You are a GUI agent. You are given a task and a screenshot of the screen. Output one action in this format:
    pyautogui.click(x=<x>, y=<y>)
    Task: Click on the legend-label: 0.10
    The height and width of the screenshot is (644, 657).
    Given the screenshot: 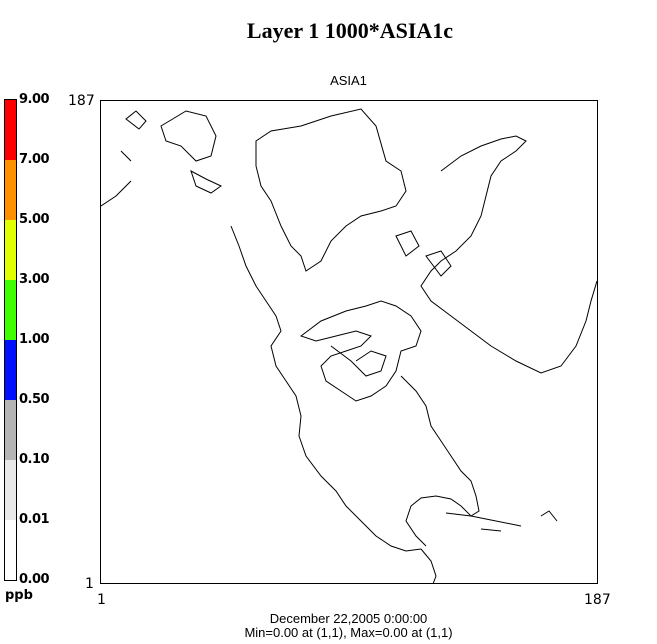 What is the action you would take?
    pyautogui.click(x=34, y=459)
    